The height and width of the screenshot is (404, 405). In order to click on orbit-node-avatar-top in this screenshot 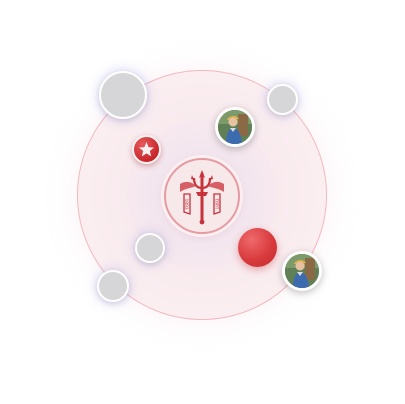, I will do `click(235, 127)`.